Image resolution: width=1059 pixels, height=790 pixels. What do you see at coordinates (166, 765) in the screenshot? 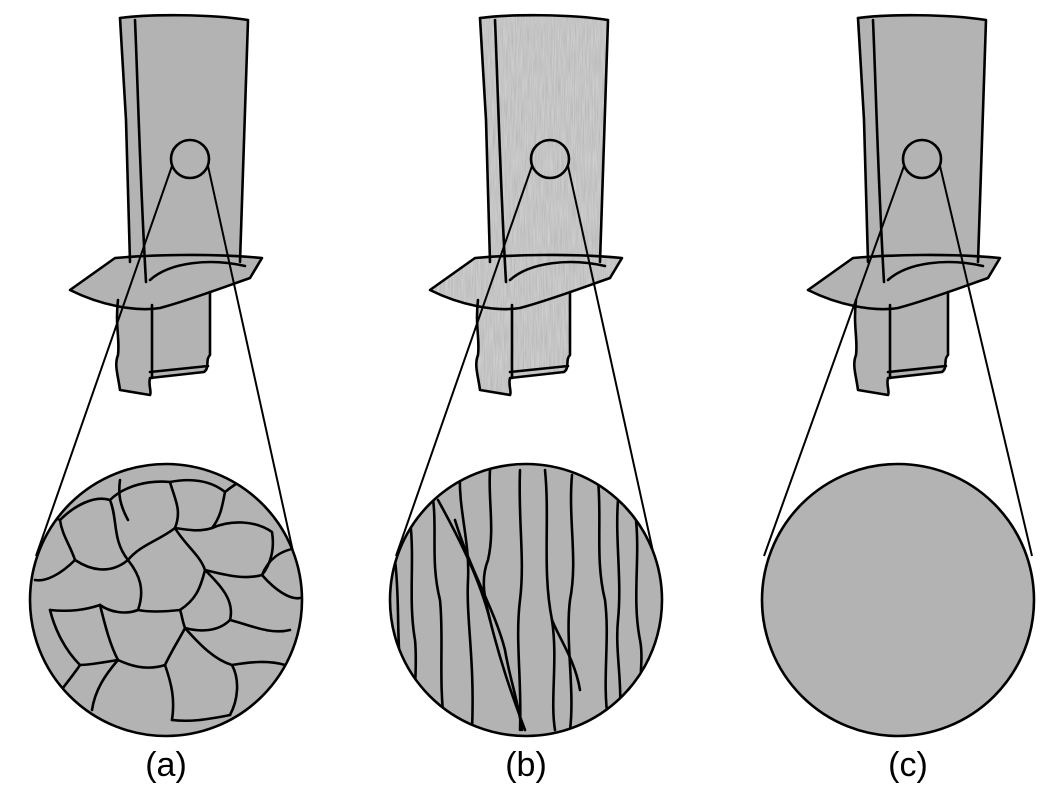
I see `panel-label: (a)` at bounding box center [166, 765].